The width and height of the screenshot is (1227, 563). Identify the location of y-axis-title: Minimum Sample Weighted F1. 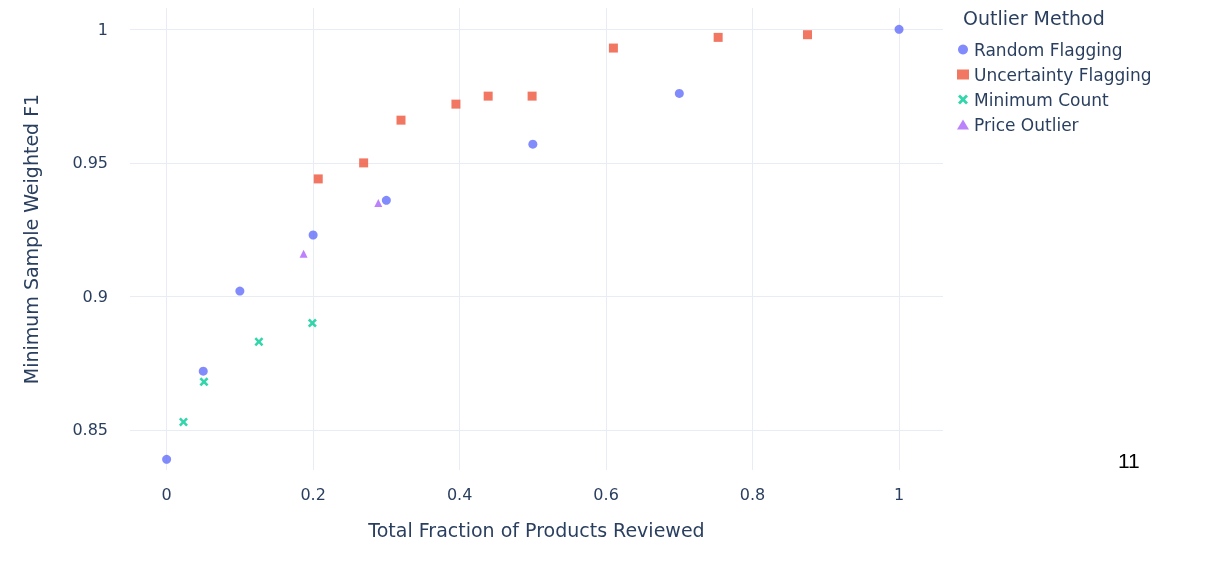
(30, 239).